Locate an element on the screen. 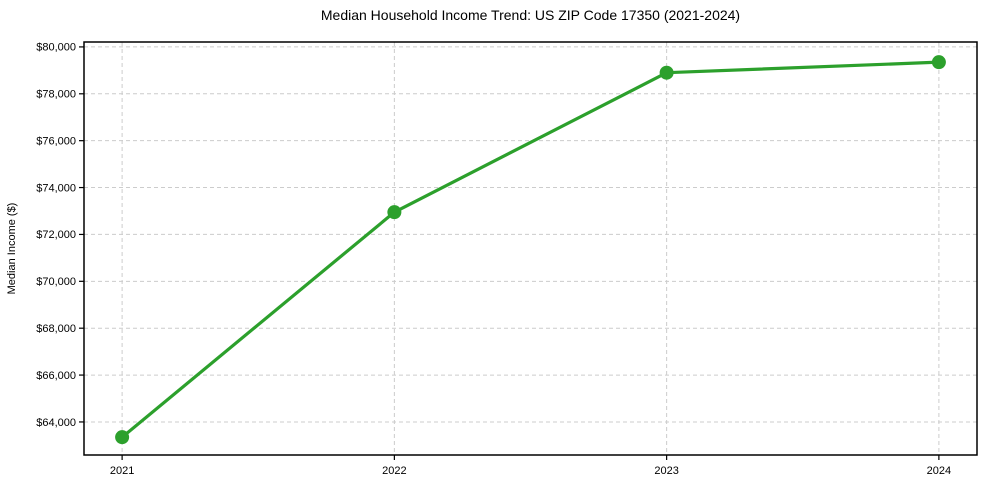  y-tick-label: $64,000 is located at coordinates (56, 423).